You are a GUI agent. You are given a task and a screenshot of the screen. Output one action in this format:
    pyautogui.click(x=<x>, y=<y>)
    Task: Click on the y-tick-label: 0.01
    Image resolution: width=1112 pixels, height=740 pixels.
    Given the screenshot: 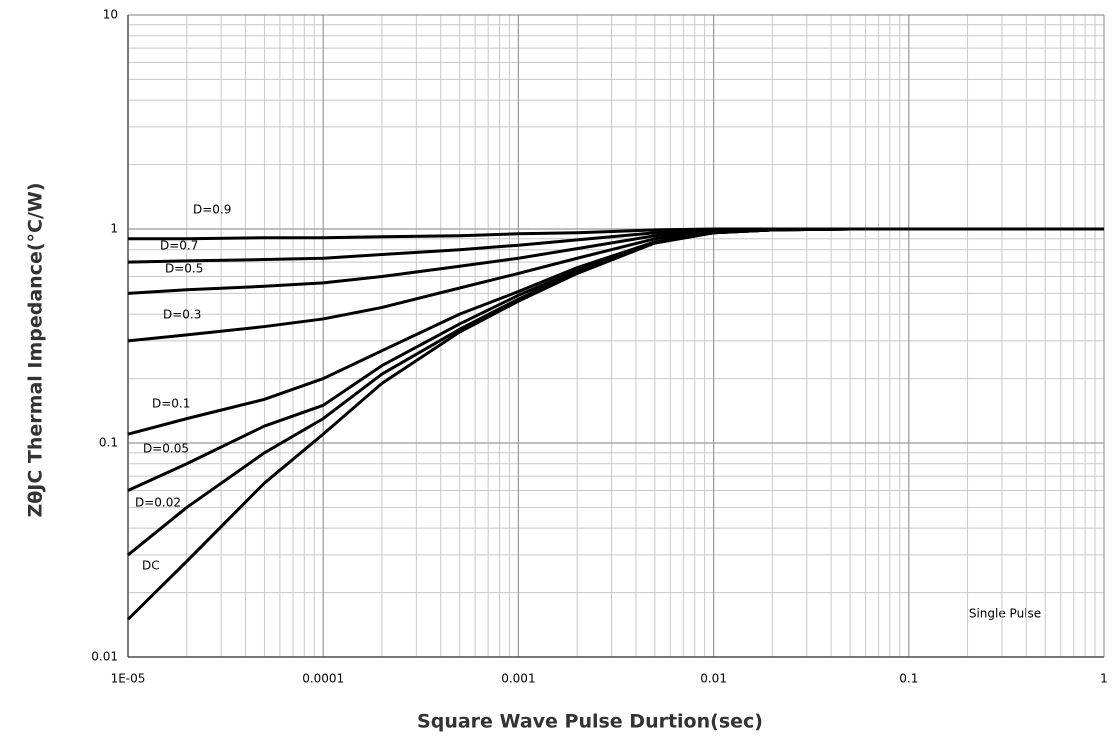 What is the action you would take?
    pyautogui.click(x=104, y=657)
    